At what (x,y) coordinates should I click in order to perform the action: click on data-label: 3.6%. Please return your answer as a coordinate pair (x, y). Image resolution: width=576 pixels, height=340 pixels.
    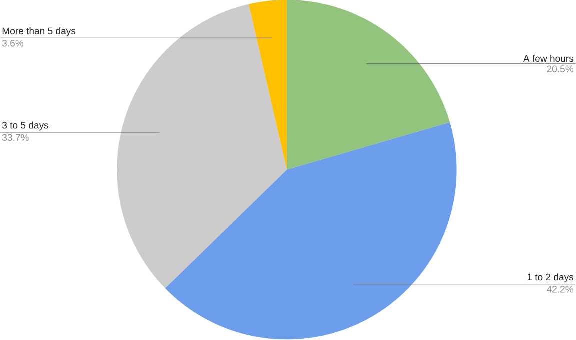
    Looking at the image, I should click on (13, 43).